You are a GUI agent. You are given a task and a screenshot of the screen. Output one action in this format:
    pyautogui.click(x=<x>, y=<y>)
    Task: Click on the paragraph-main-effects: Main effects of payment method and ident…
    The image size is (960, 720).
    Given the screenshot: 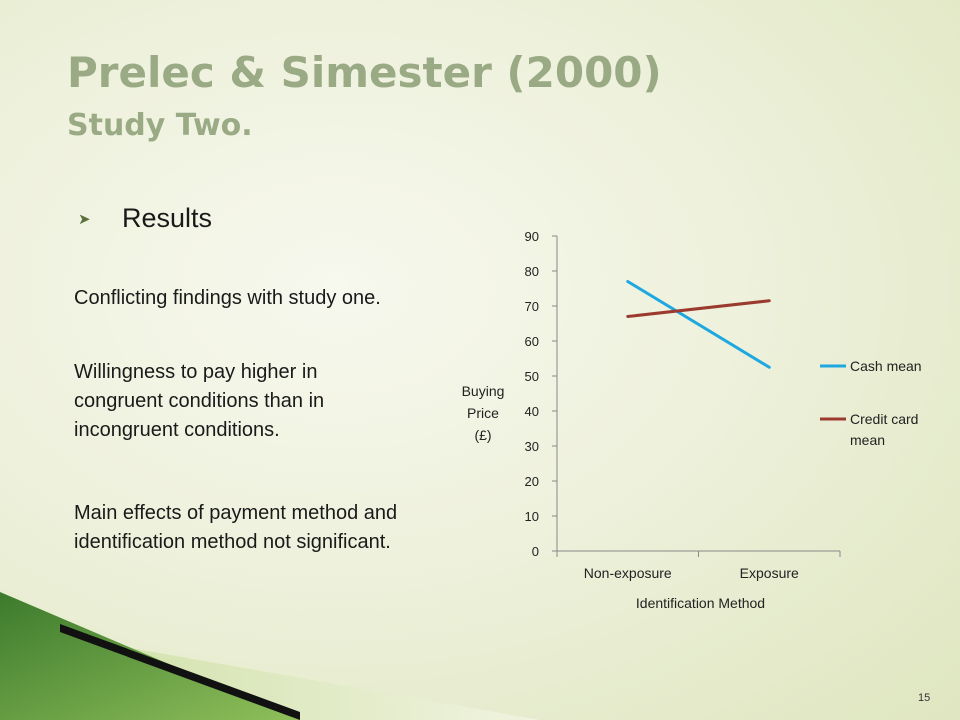 What is the action you would take?
    pyautogui.click(x=236, y=527)
    